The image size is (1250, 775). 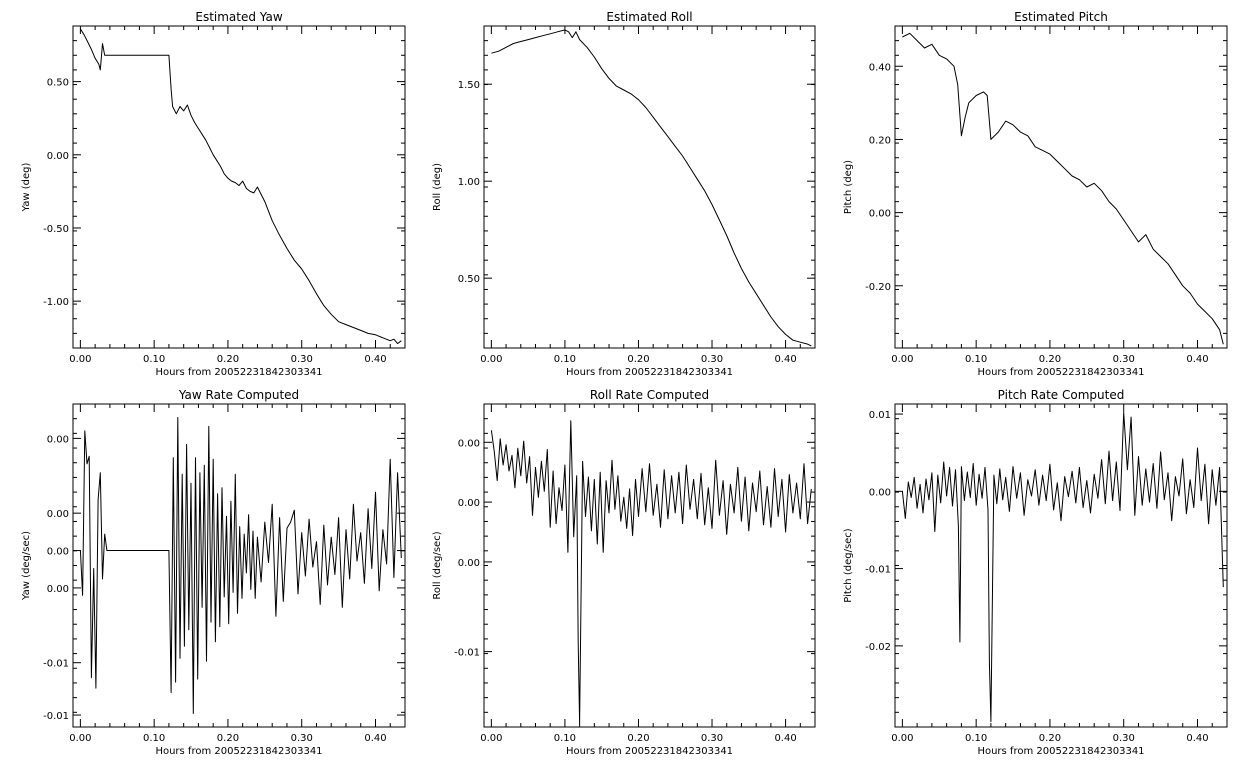 What do you see at coordinates (1060, 372) in the screenshot?
I see `x-axis-label-pitch: Hours from 20052231842303341` at bounding box center [1060, 372].